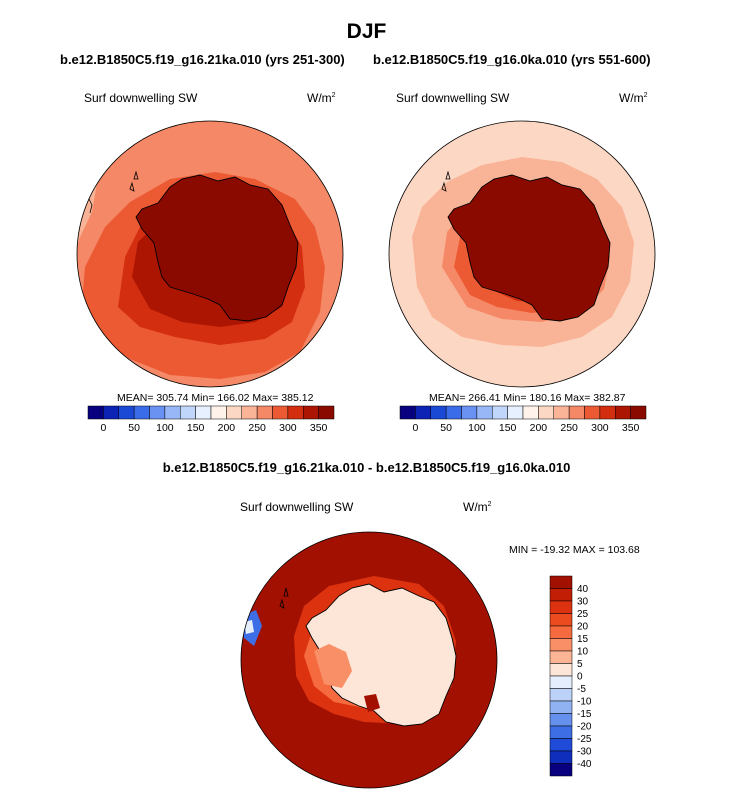 The width and height of the screenshot is (733, 792). Describe the element at coordinates (508, 428) in the screenshot. I see `right-colorbar-label: 150` at that location.